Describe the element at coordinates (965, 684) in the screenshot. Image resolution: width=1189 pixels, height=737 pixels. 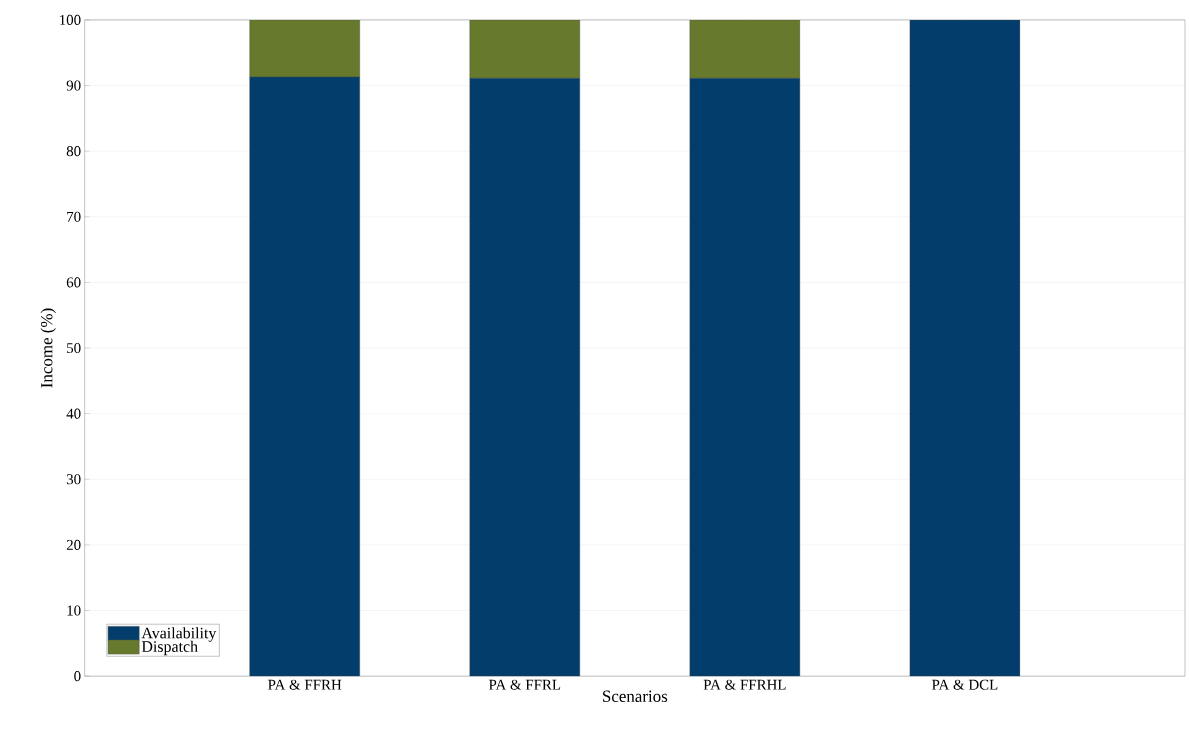
I see `x-tick-label: PA & DCL` at that location.